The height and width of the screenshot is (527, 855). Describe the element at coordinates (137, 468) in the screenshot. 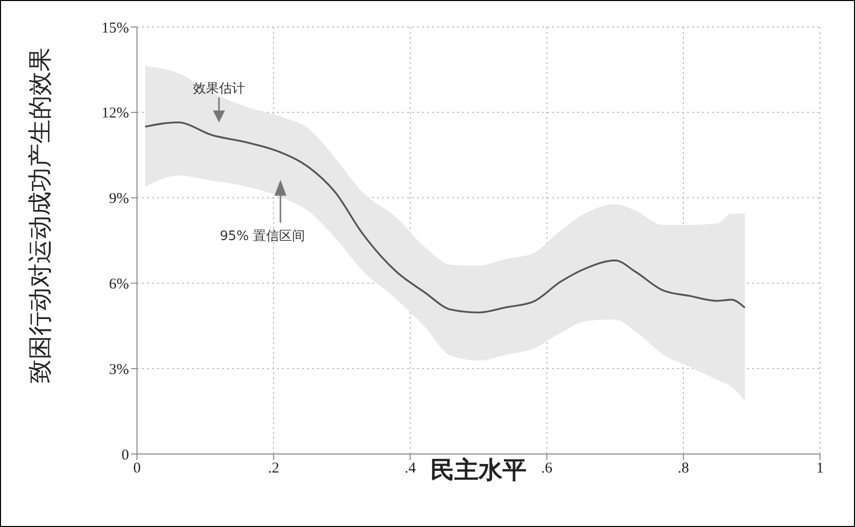

I see `x-tick-label: 0` at that location.